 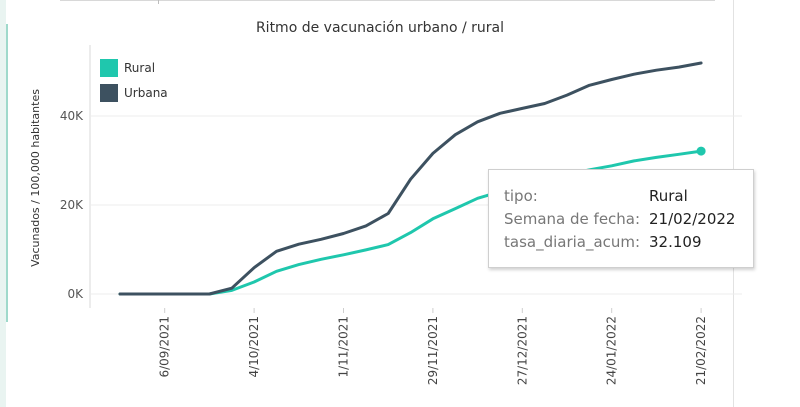 I want to click on tooltip-row-semana: Semana de fecha: 21/02/2022, so click(x=619, y=219).